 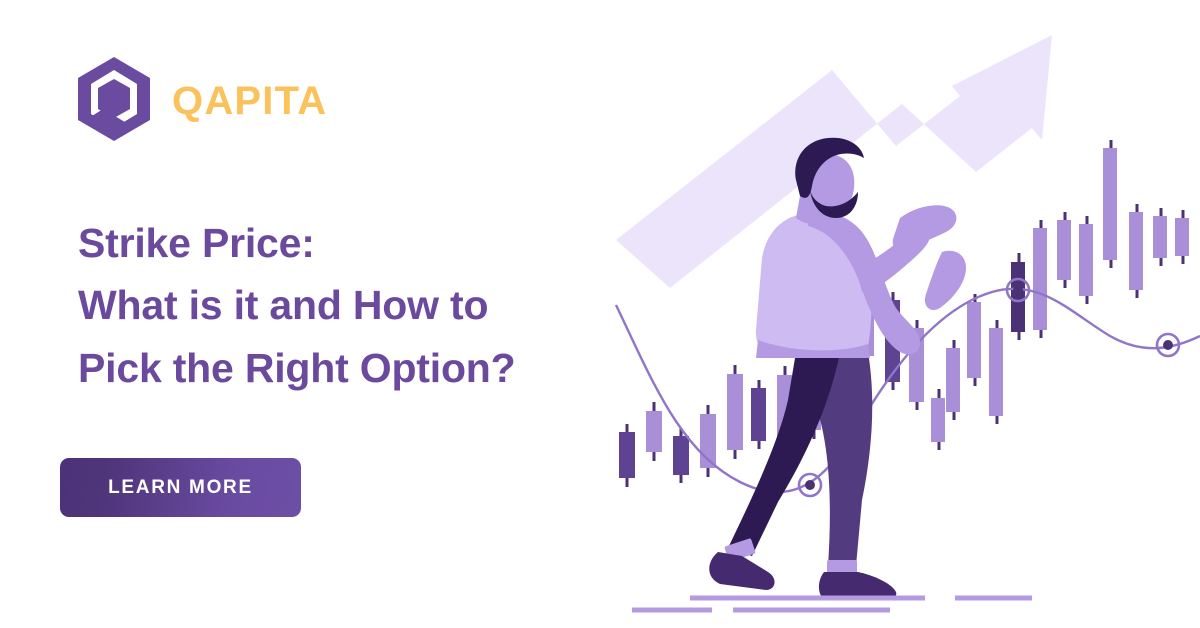 What do you see at coordinates (924, 228) in the screenshot?
I see `hand-upper` at bounding box center [924, 228].